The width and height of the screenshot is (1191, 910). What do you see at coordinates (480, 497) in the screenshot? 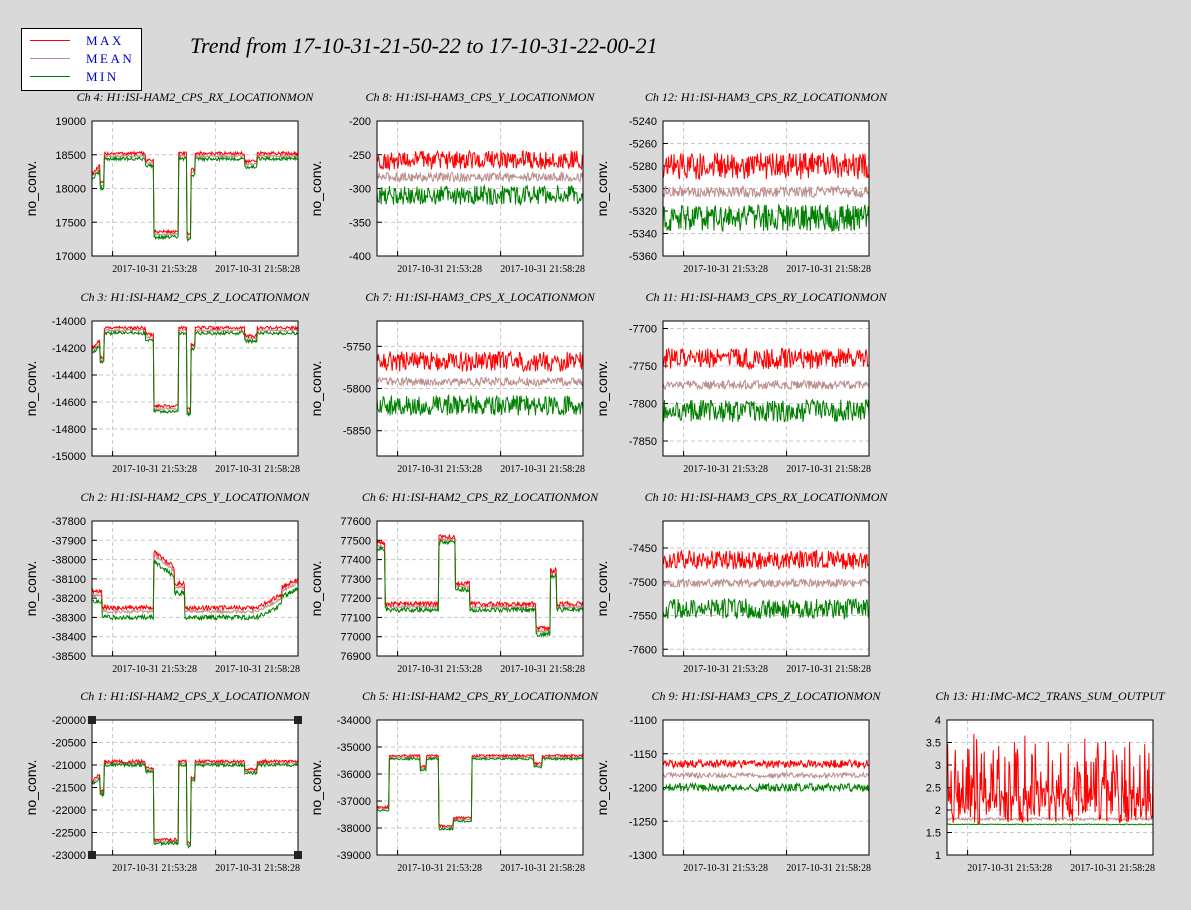
I see `chart-title: Ch 6: H1:ISI-HAM2_CPS_RZ_LOCATIONMON` at bounding box center [480, 497].